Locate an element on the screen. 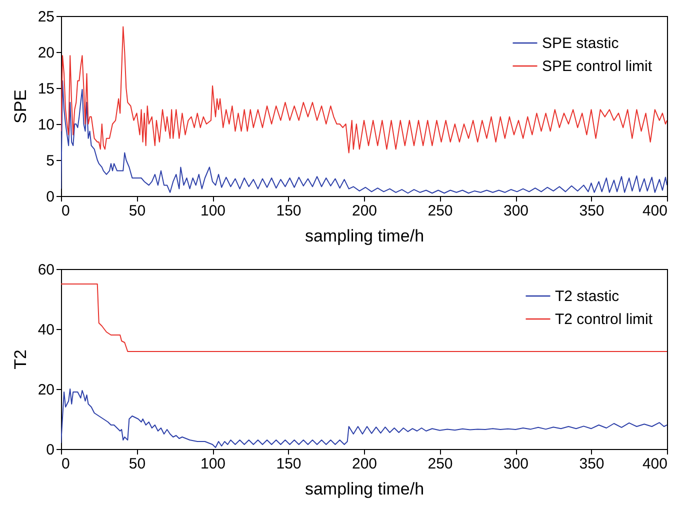 The height and width of the screenshot is (511, 686). legend-label: T2 control limit is located at coordinates (604, 319).